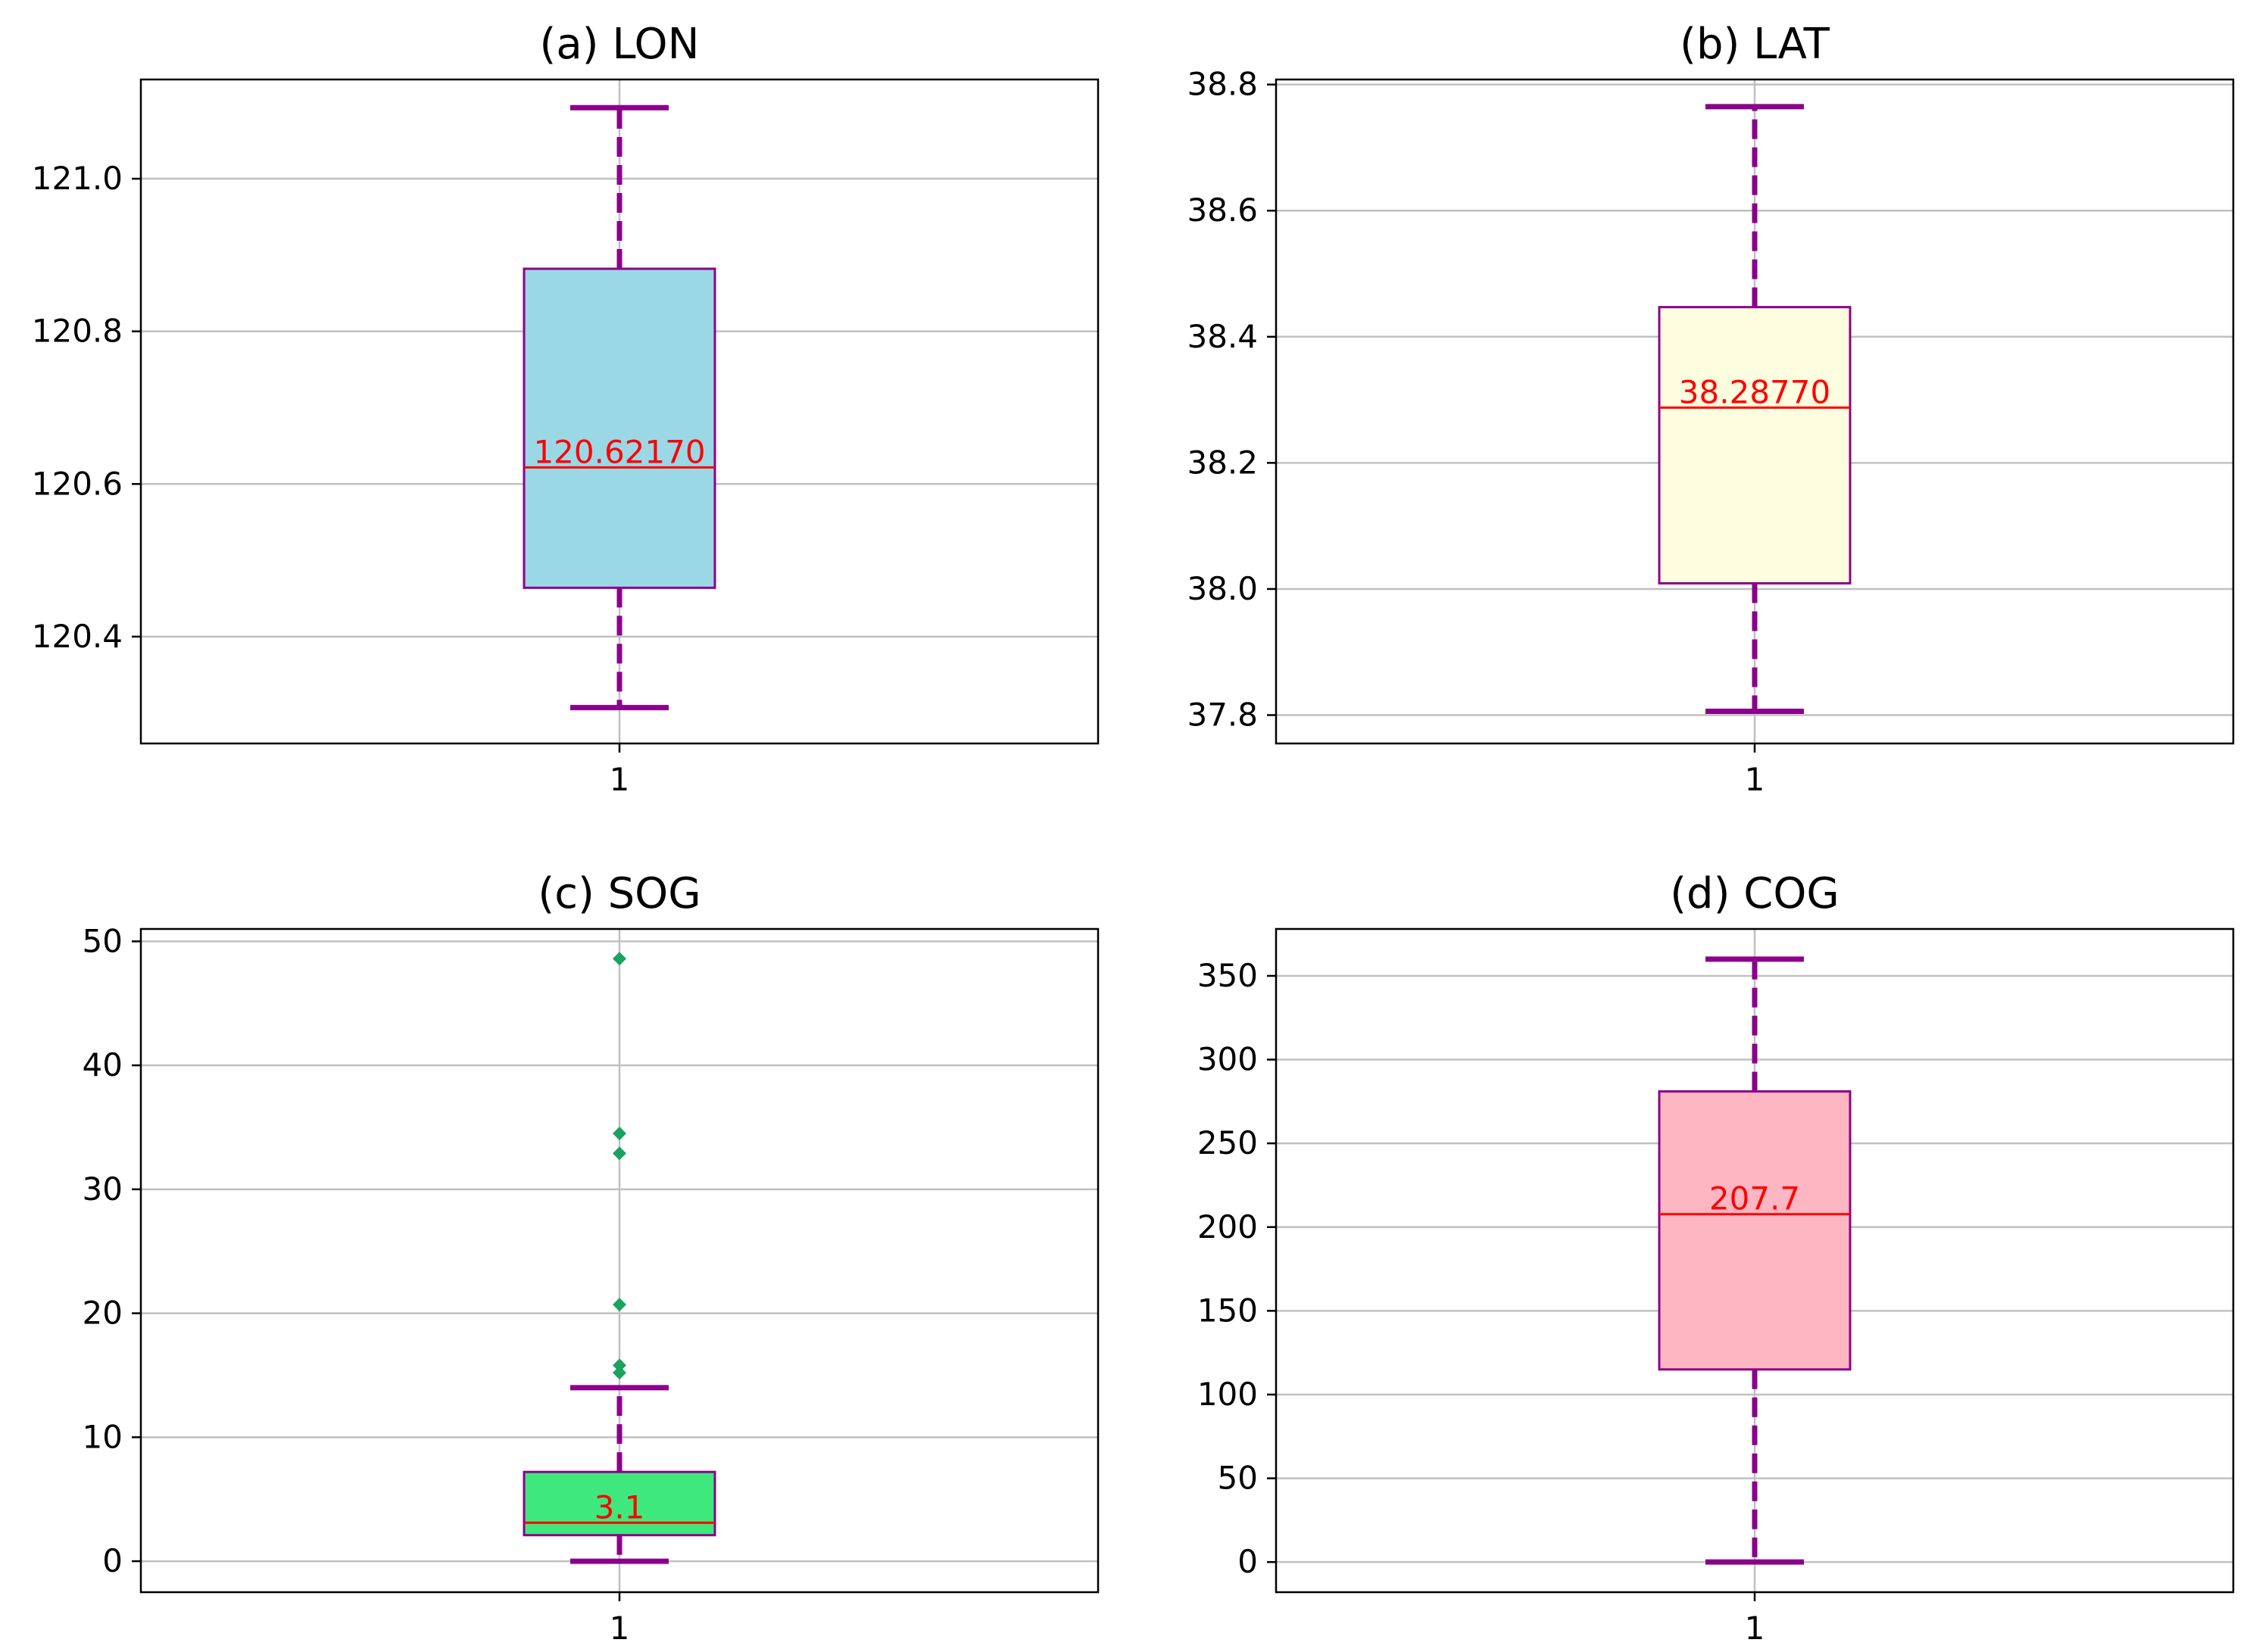  What do you see at coordinates (619, 893) in the screenshot?
I see `panel-title: (c) SOG` at bounding box center [619, 893].